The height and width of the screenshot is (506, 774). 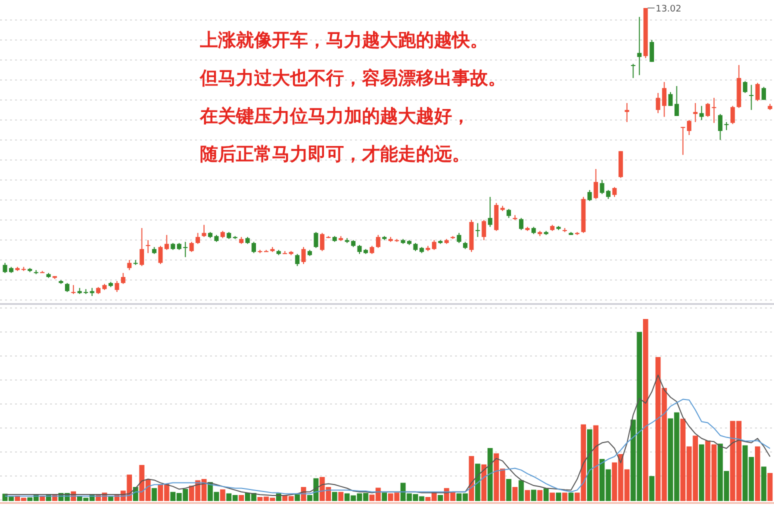 What do you see at coordinates (334, 116) in the screenshot?
I see `annotation: 在关键压力位马力加的越大越好，` at bounding box center [334, 116].